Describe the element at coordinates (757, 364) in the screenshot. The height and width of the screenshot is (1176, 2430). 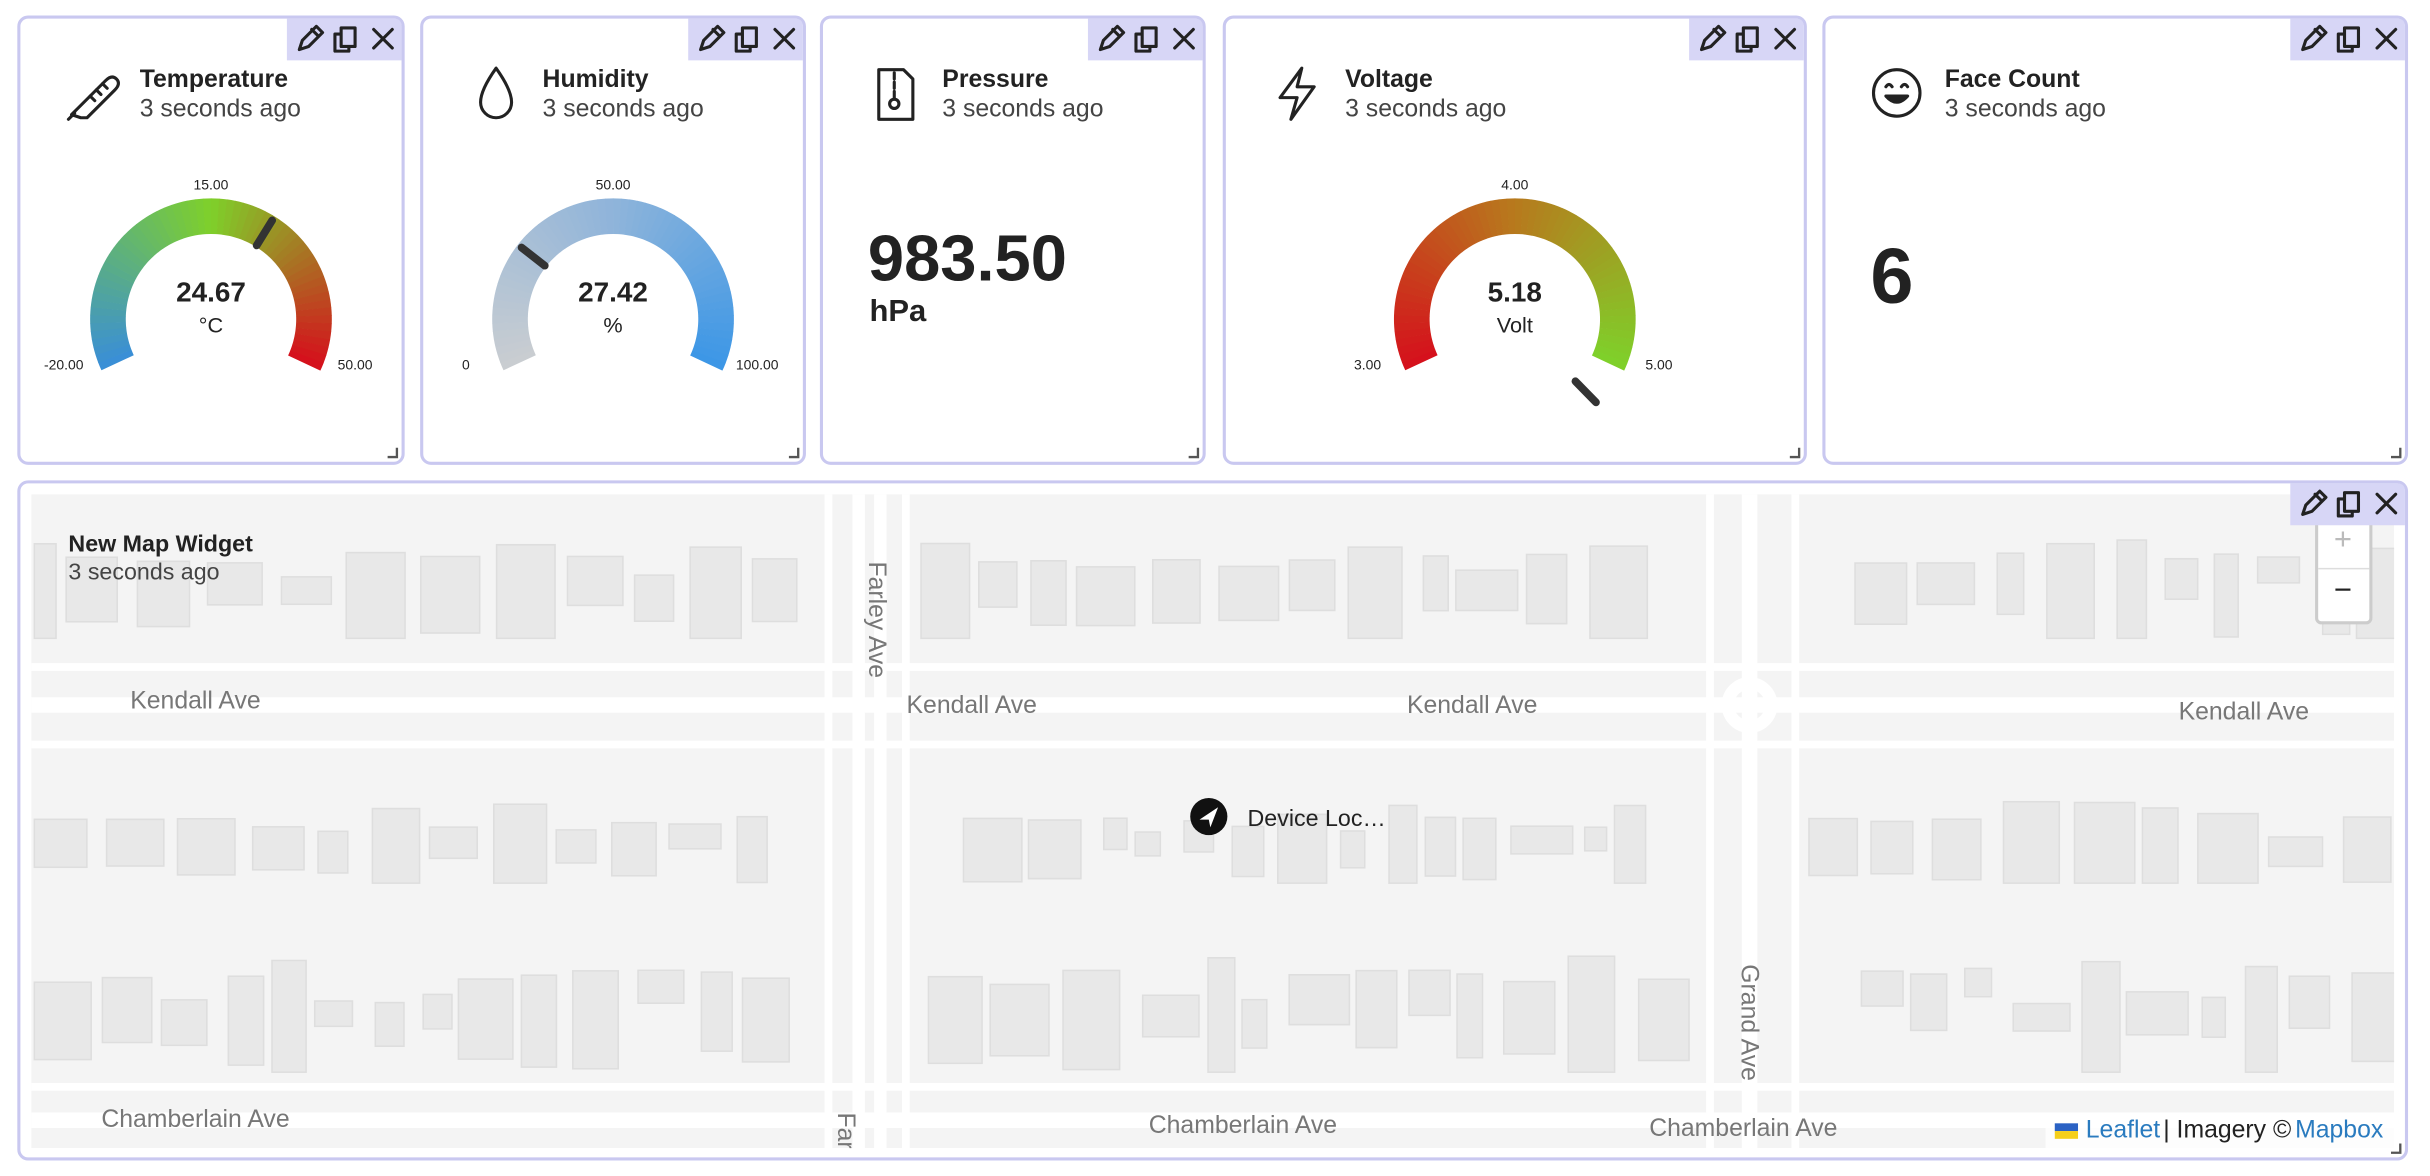
I see `gauge-max: 100.00` at that location.